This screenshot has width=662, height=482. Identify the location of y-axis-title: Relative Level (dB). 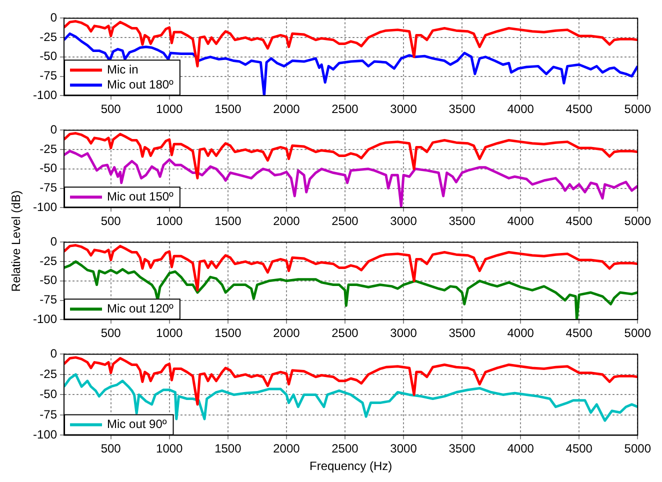
(16, 241).